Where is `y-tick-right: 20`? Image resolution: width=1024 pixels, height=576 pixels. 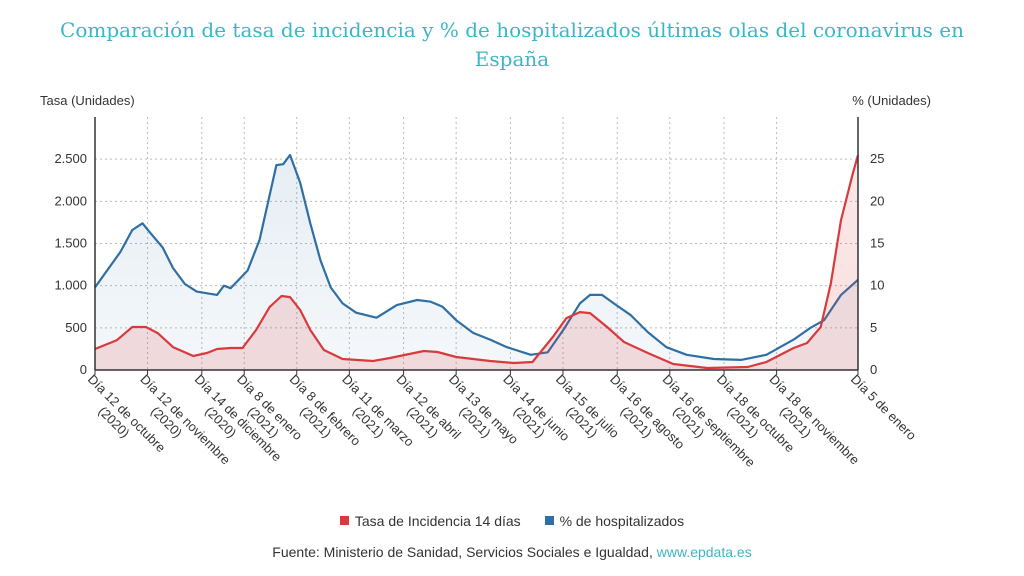
y-tick-right: 20 is located at coordinates (877, 200).